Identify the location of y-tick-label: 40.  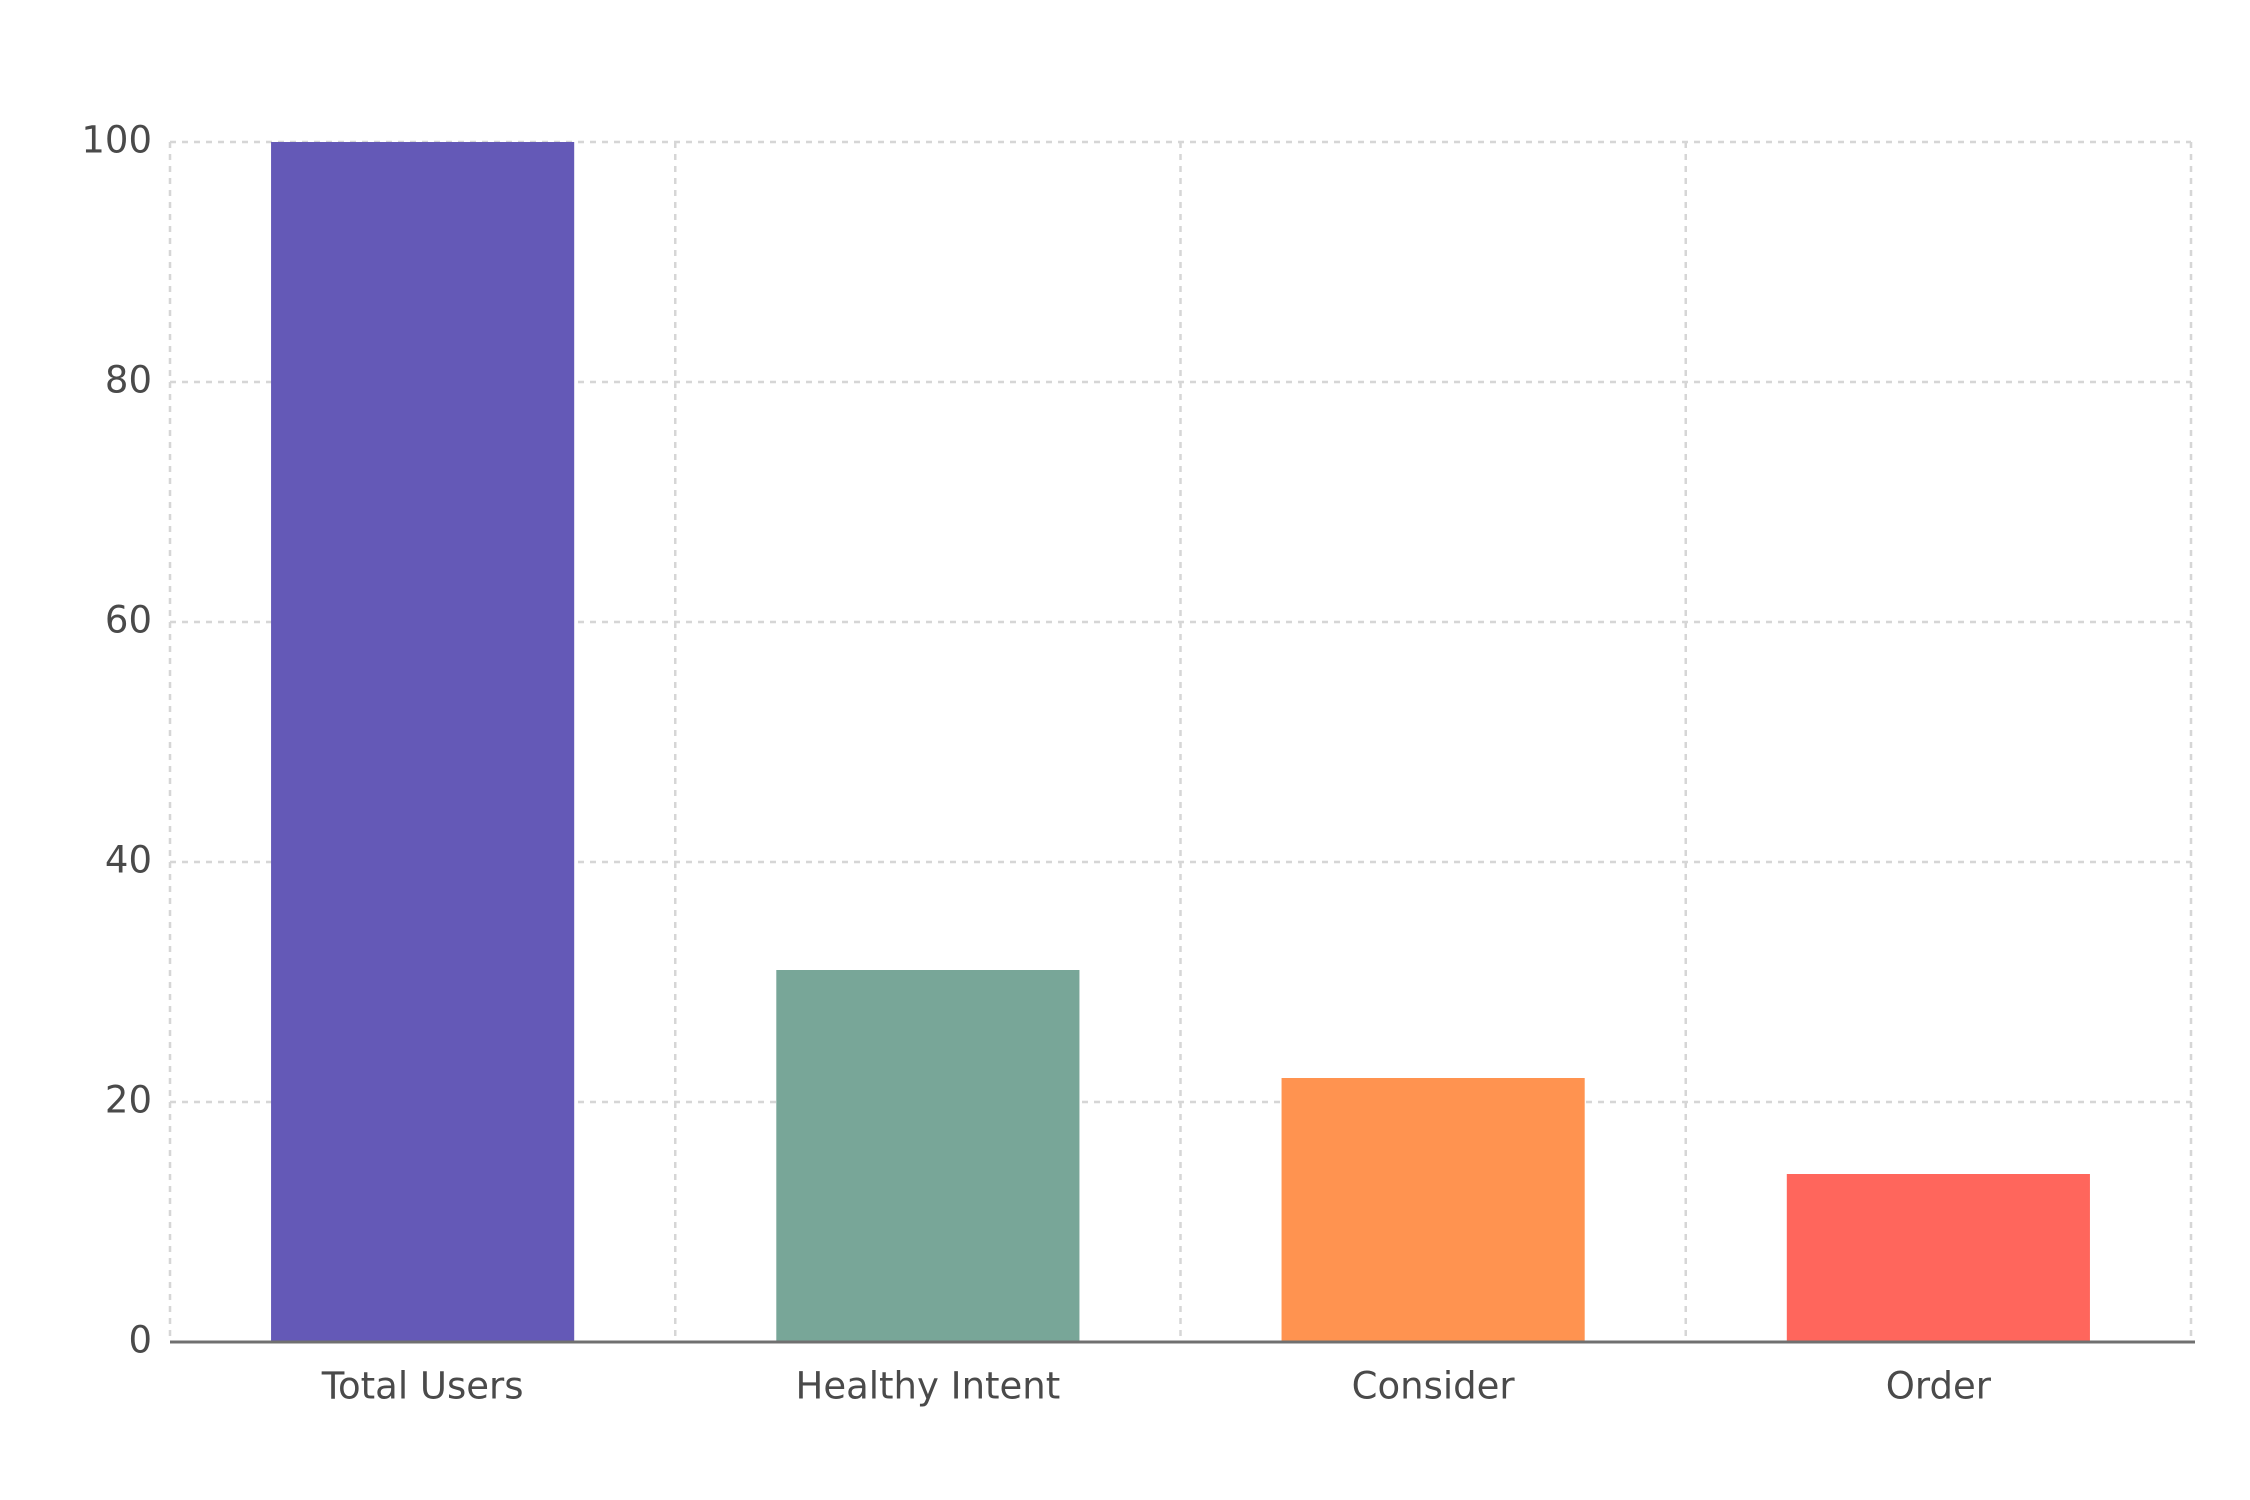
(128, 860).